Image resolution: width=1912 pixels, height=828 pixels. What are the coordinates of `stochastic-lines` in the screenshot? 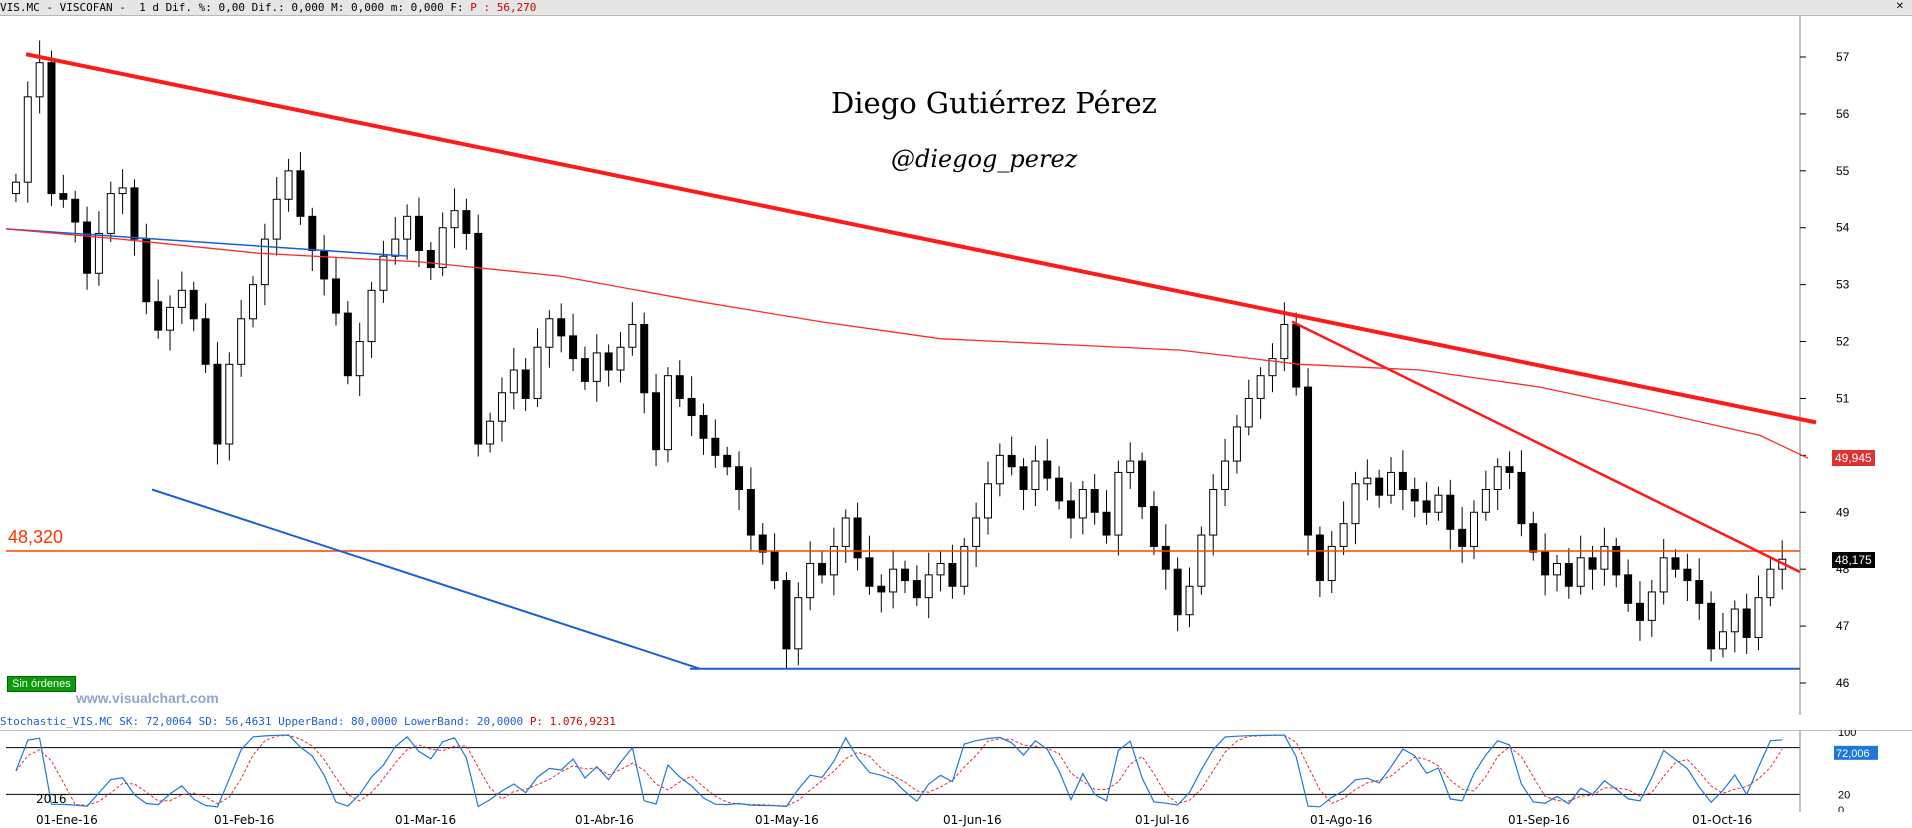 It's located at (899, 771).